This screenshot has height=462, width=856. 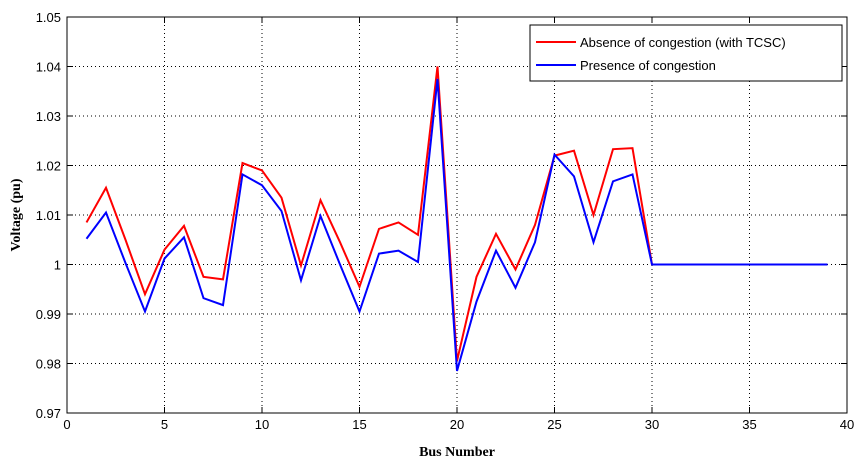 What do you see at coordinates (48, 116) in the screenshot?
I see `y-tick-label: 1.03` at bounding box center [48, 116].